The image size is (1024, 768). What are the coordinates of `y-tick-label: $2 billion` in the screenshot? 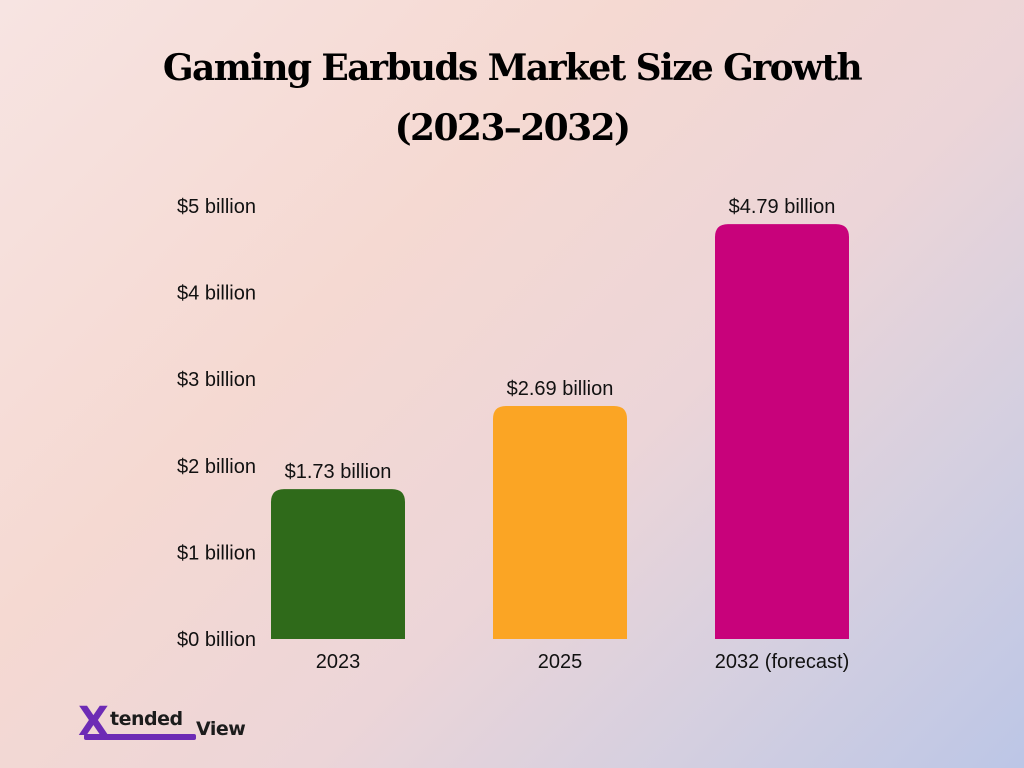 It's located at (216, 467).